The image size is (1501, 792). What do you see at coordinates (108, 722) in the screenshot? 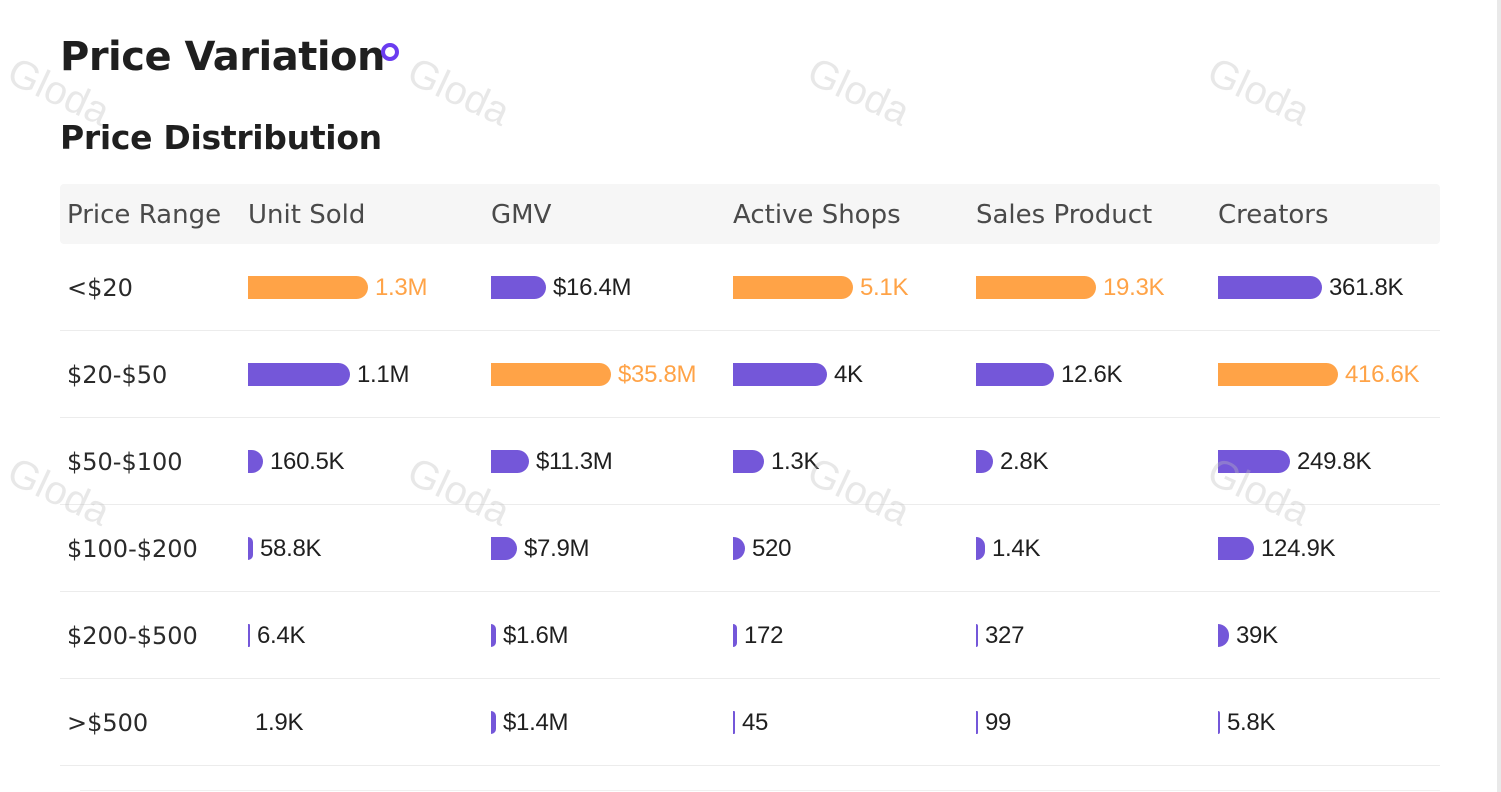
I see `price-range-cell: >$500` at bounding box center [108, 722].